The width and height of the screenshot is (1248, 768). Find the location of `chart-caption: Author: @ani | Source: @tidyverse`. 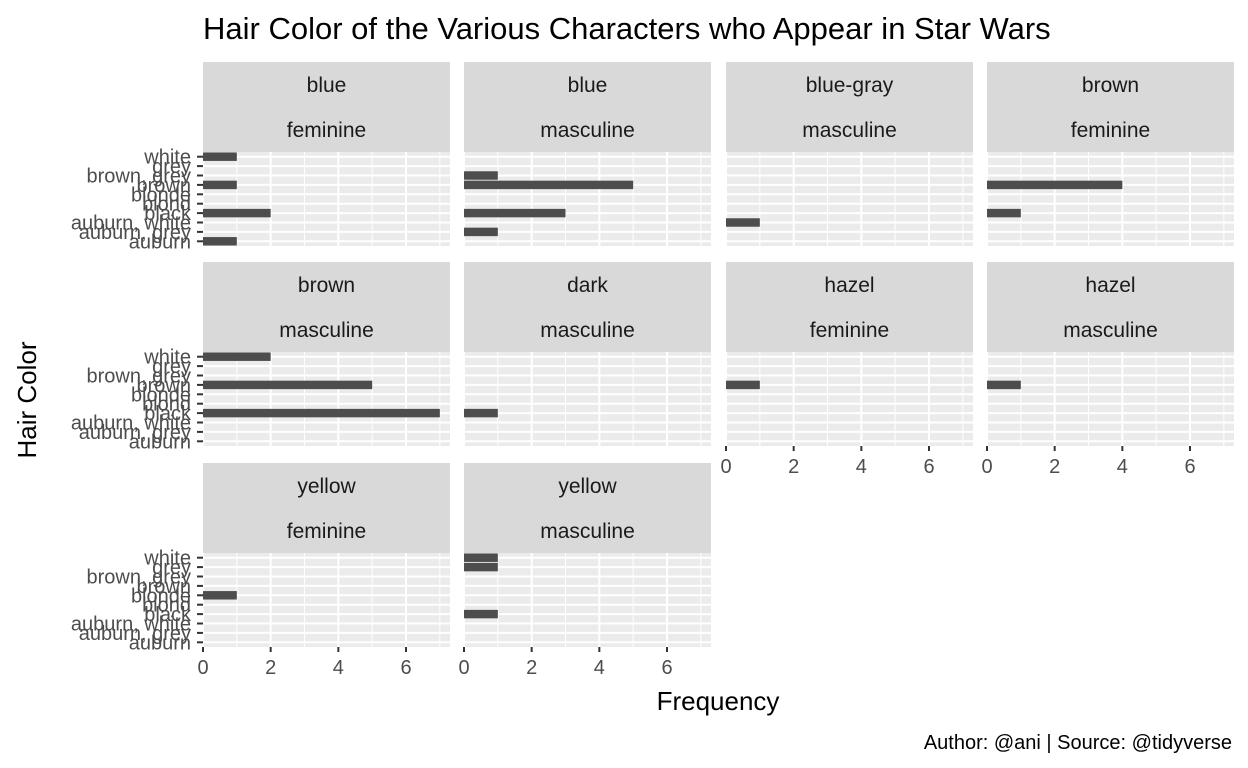

chart-caption: Author: @ani | Source: @tidyverse is located at coordinates (1078, 743).